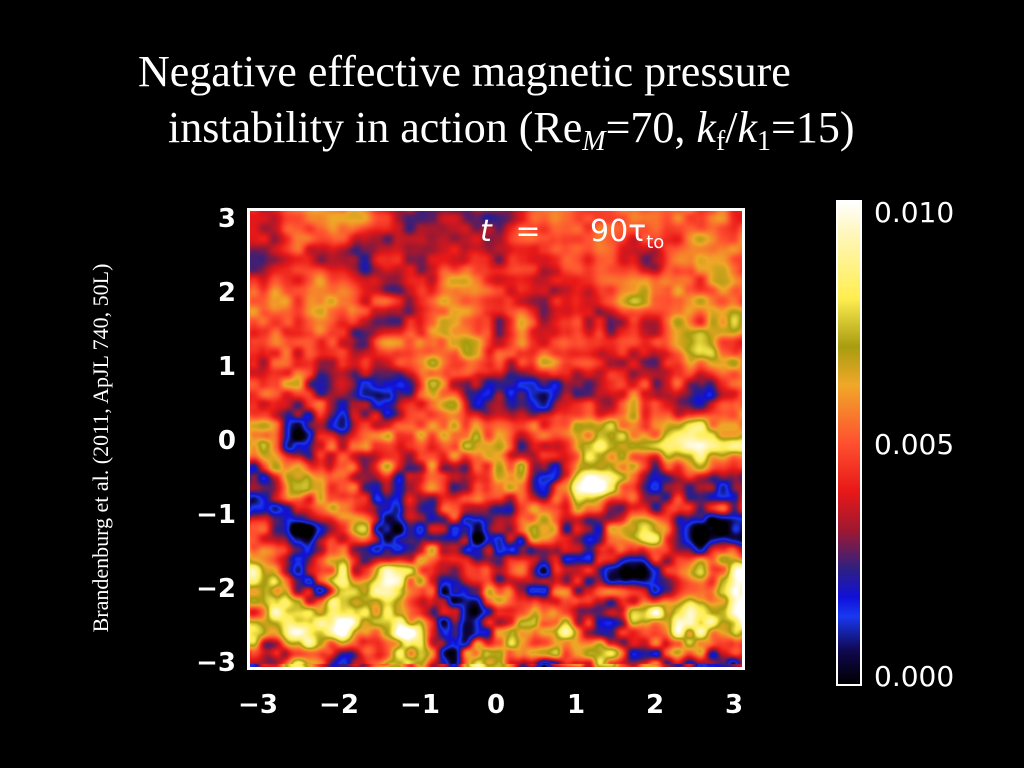  Describe the element at coordinates (216, 589) in the screenshot. I see `y-tick-label: −2` at that location.